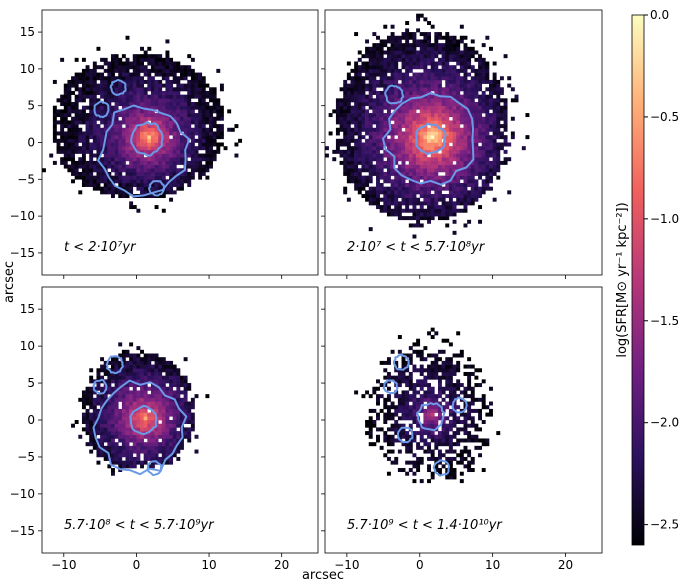 The width and height of the screenshot is (680, 584). What do you see at coordinates (638, 280) in the screenshot?
I see `colorbar-gradient` at bounding box center [638, 280].